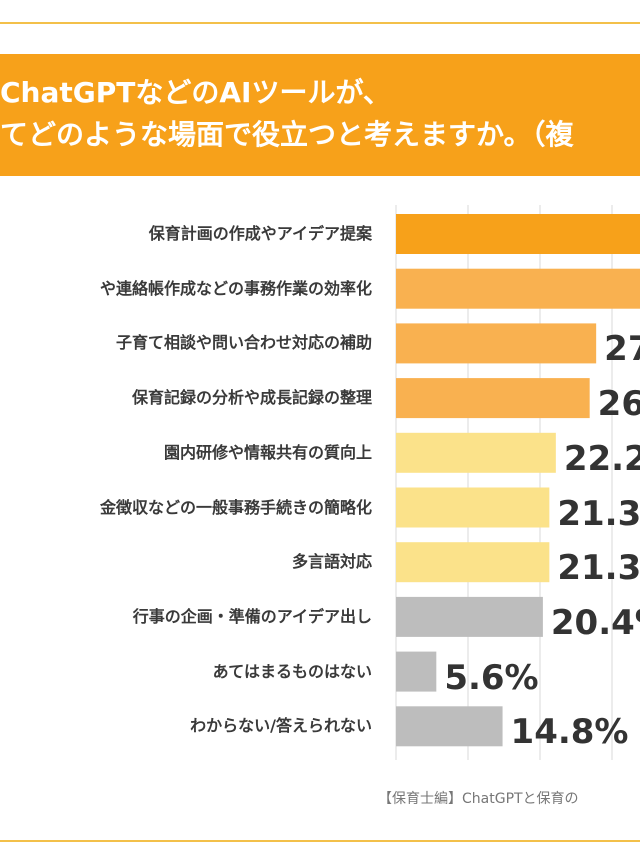 This screenshot has width=640, height=853. What do you see at coordinates (491, 677) in the screenshot?
I see `value-label: 5.6%` at bounding box center [491, 677].